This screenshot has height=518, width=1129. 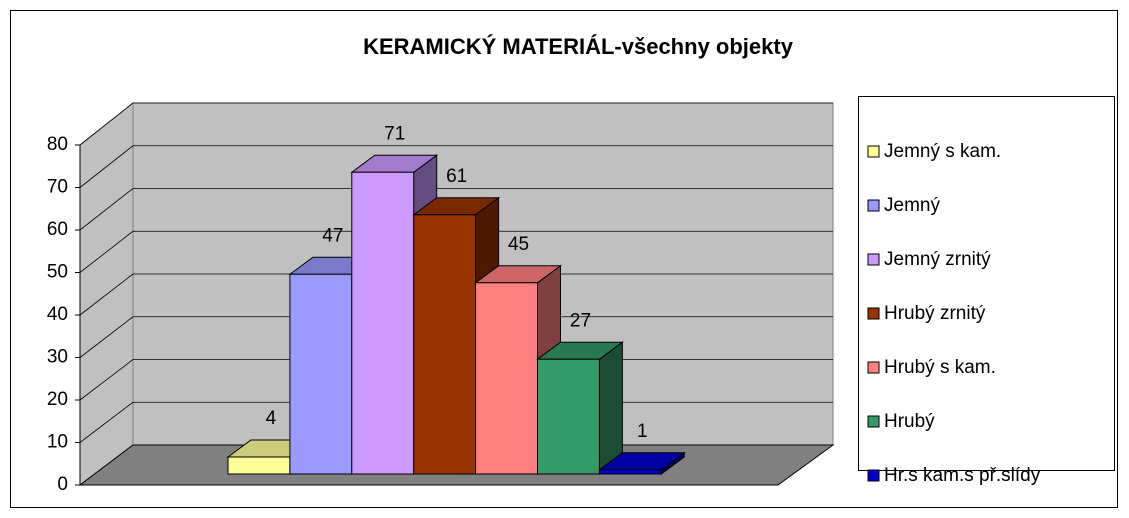 What do you see at coordinates (271, 418) in the screenshot?
I see `data-label: 4` at bounding box center [271, 418].